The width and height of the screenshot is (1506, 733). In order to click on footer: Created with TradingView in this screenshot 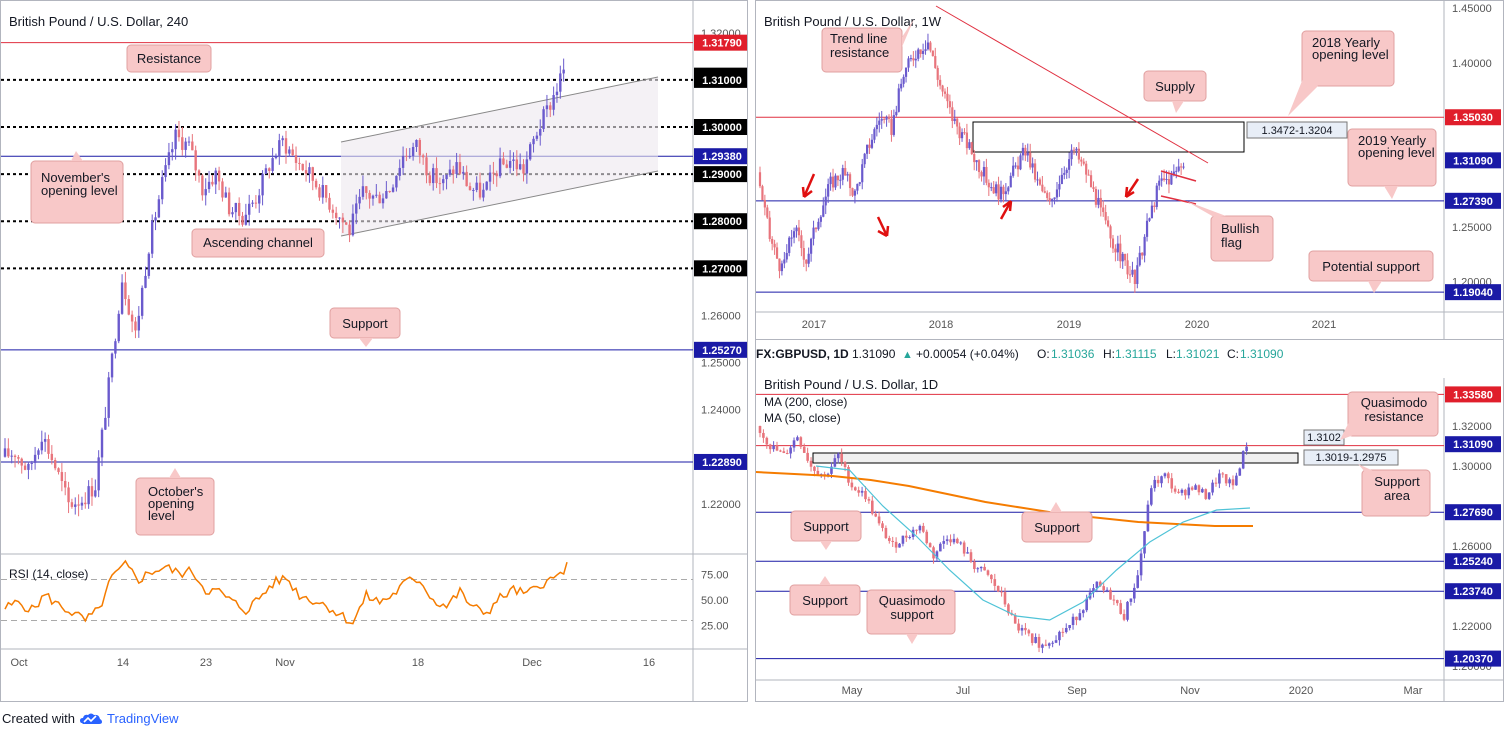, I will do `click(90, 718)`.